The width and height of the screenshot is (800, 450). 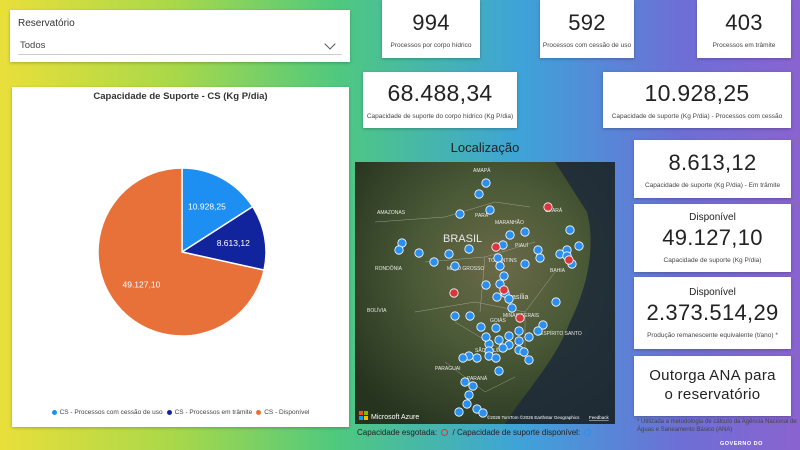 I want to click on kpi-value: 2.373.514,29, so click(x=712, y=312).